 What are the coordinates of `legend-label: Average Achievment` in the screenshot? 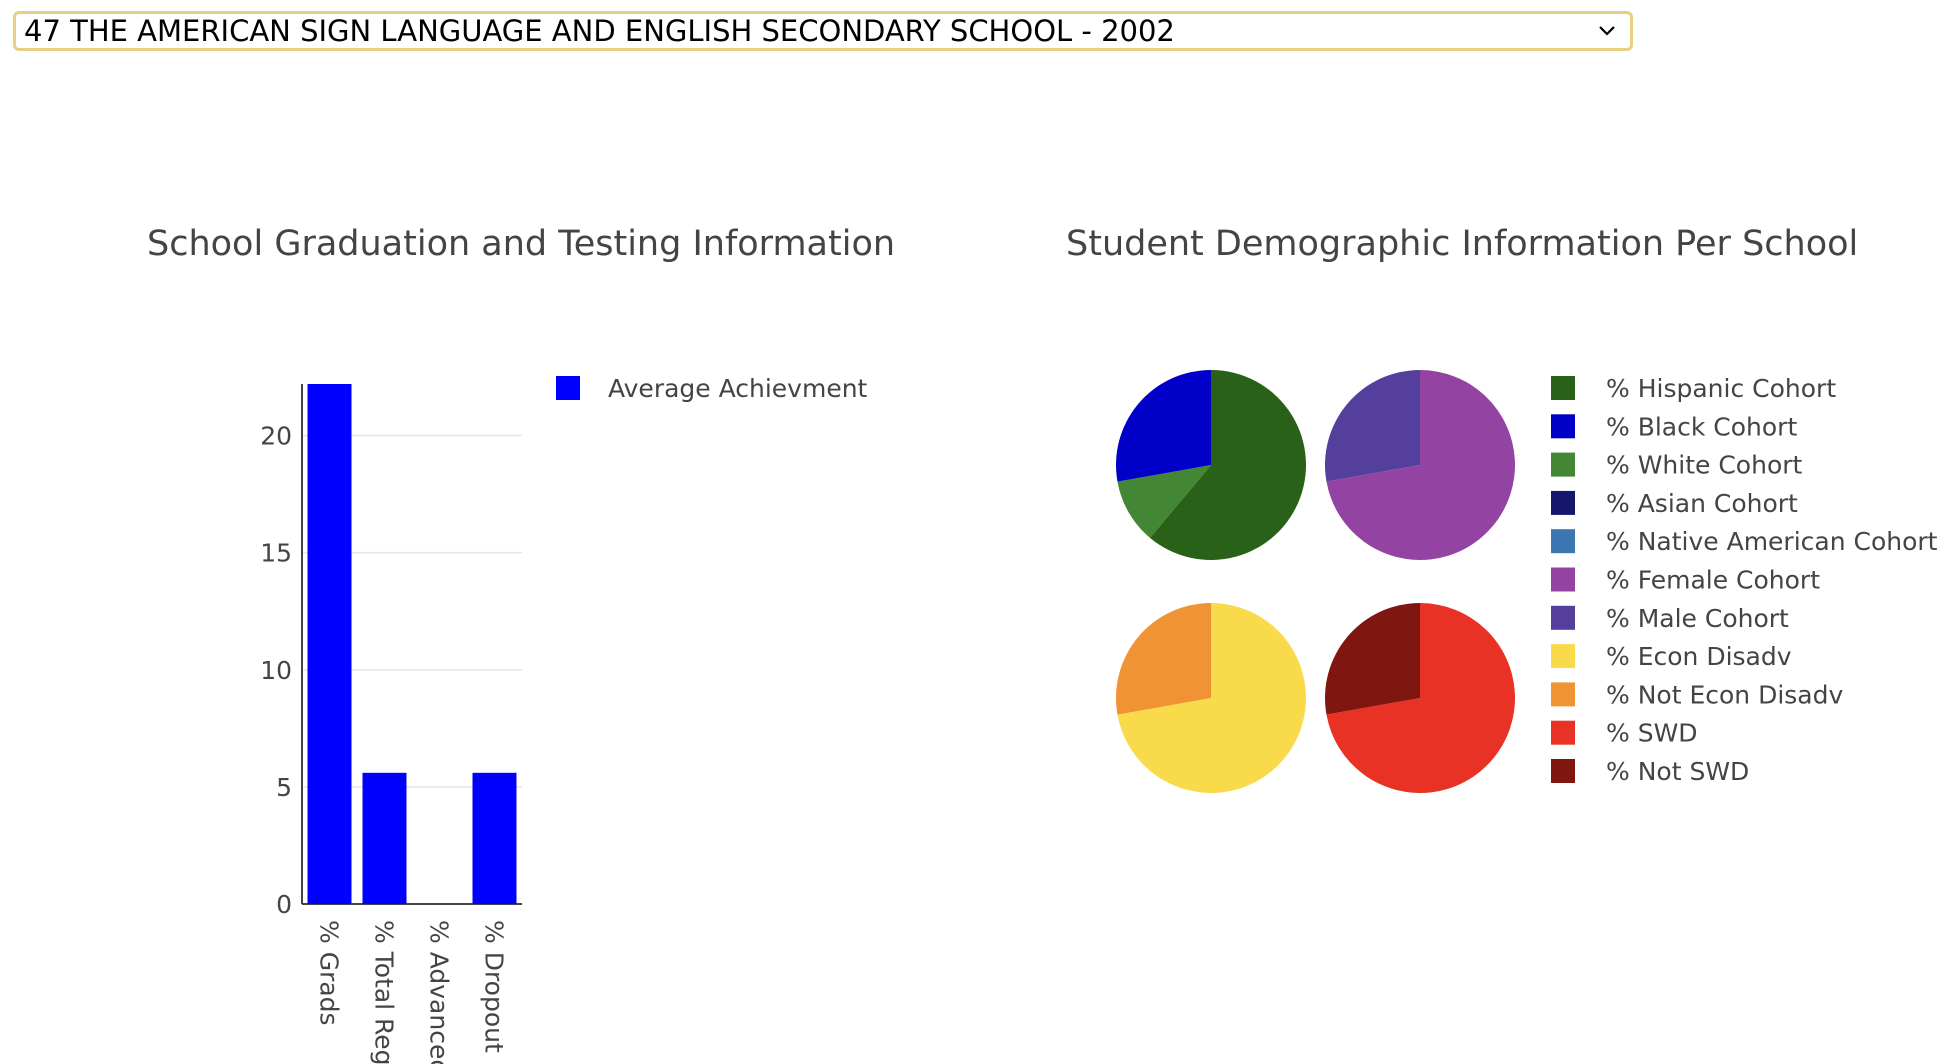 It's located at (738, 388).